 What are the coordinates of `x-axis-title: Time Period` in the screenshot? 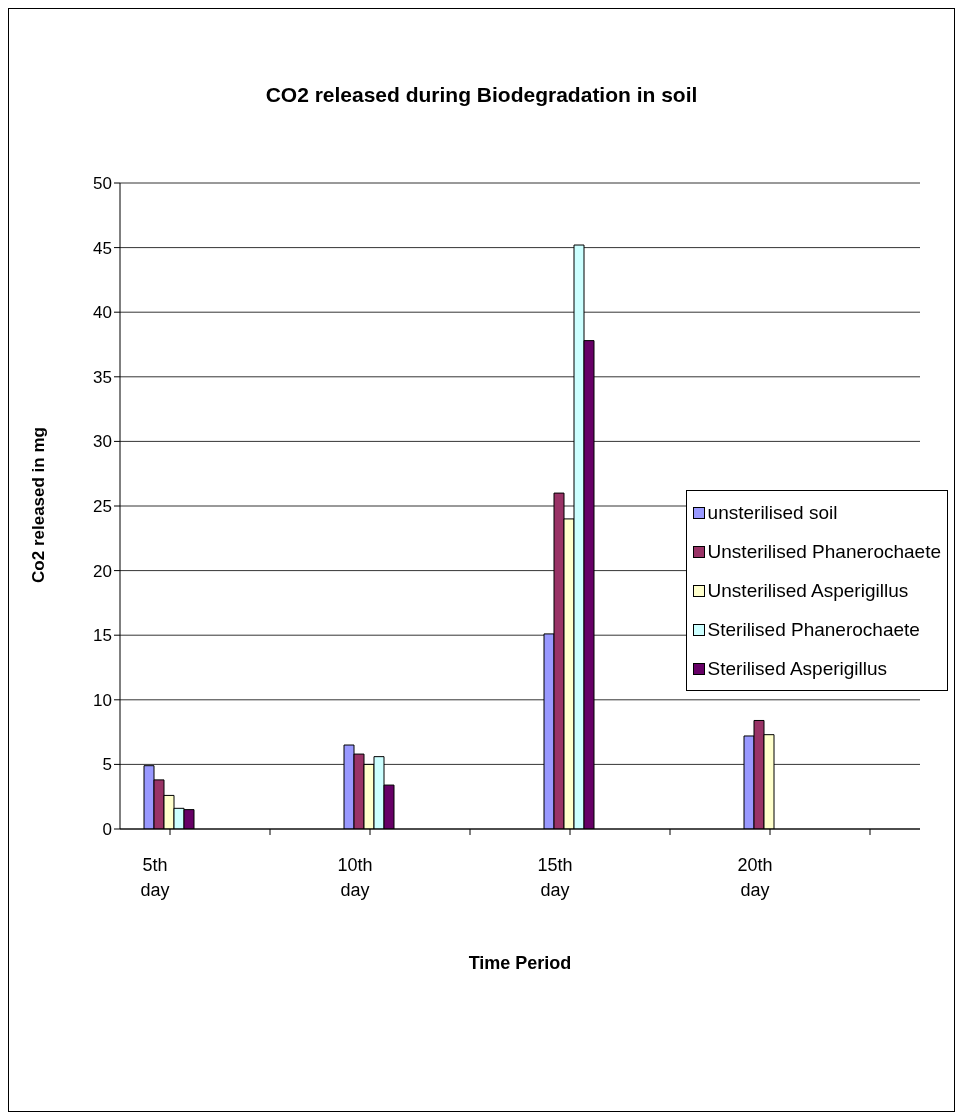 It's located at (520, 963).